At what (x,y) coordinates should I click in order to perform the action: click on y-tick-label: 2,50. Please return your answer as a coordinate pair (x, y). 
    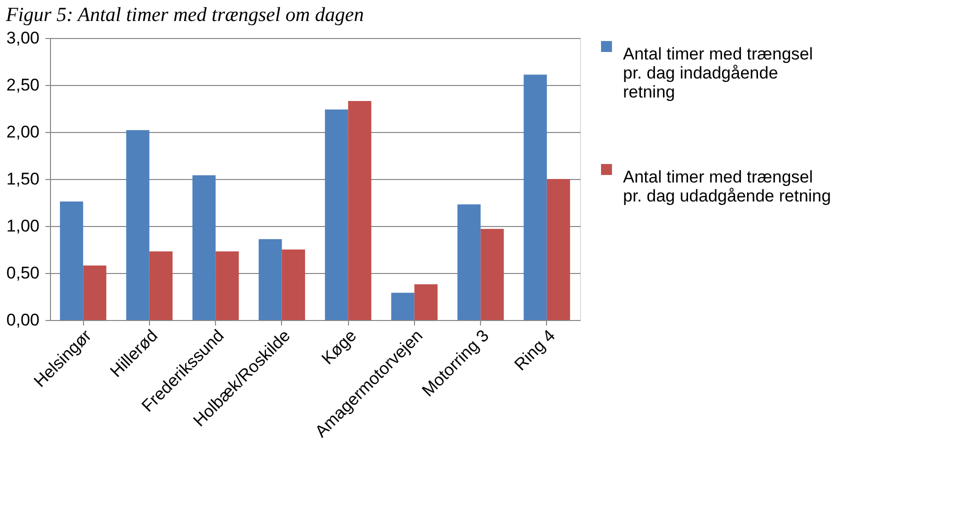
    Looking at the image, I should click on (23, 85).